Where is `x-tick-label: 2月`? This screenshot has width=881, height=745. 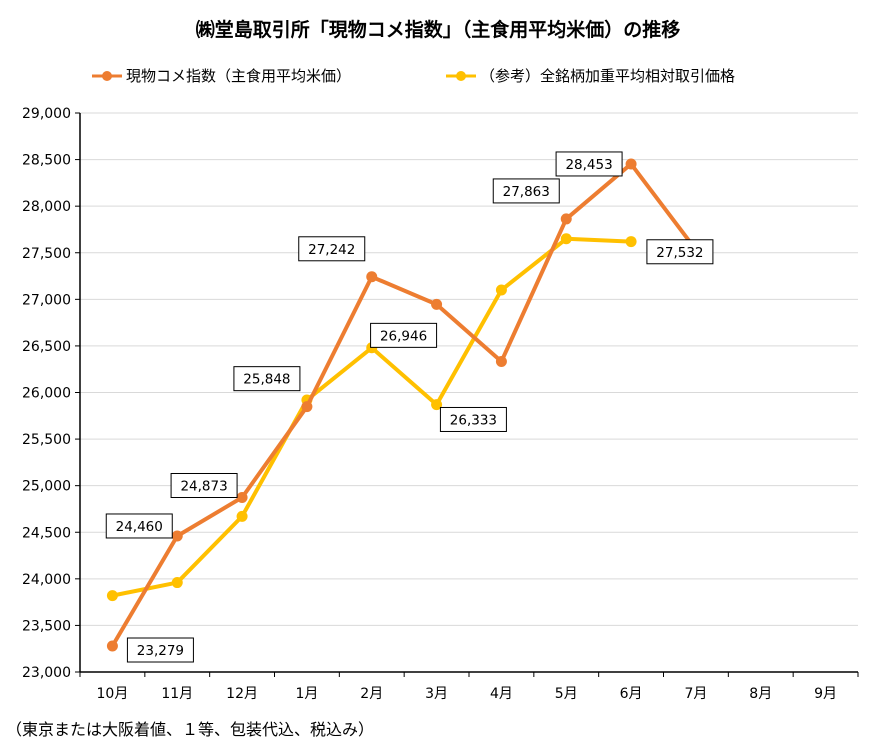
x-tick-label: 2月 is located at coordinates (371, 694).